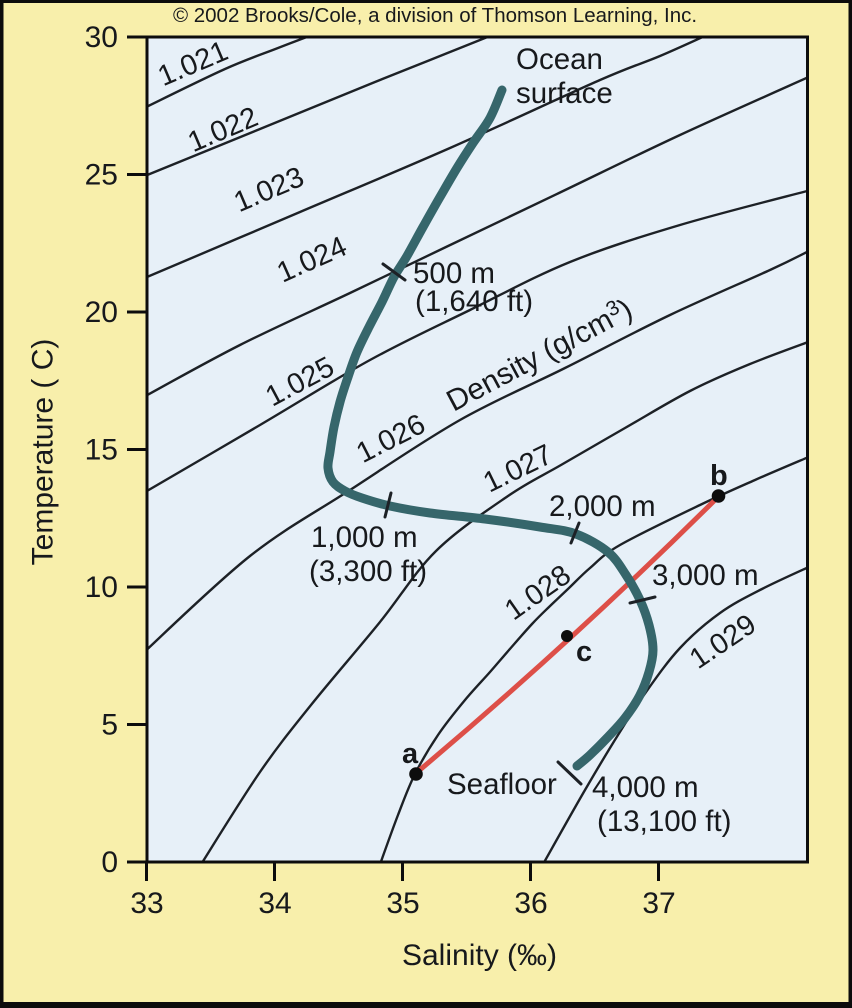  What do you see at coordinates (530, 903) in the screenshot?
I see `svg-text: 36` at bounding box center [530, 903].